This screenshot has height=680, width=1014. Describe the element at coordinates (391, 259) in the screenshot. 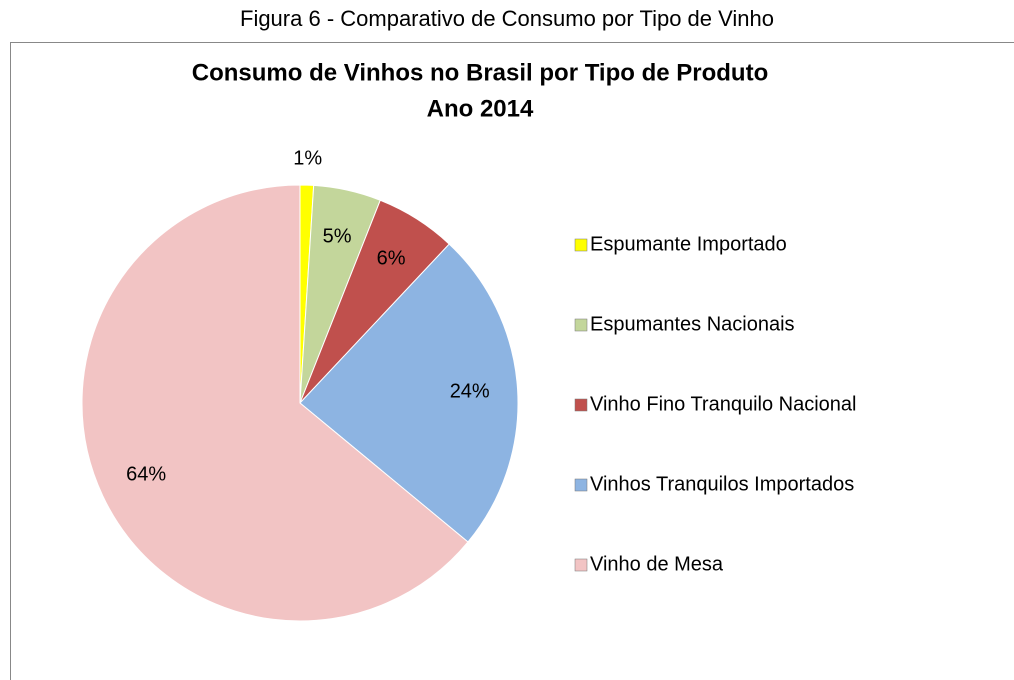

I see `data-label: 6%` at that location.